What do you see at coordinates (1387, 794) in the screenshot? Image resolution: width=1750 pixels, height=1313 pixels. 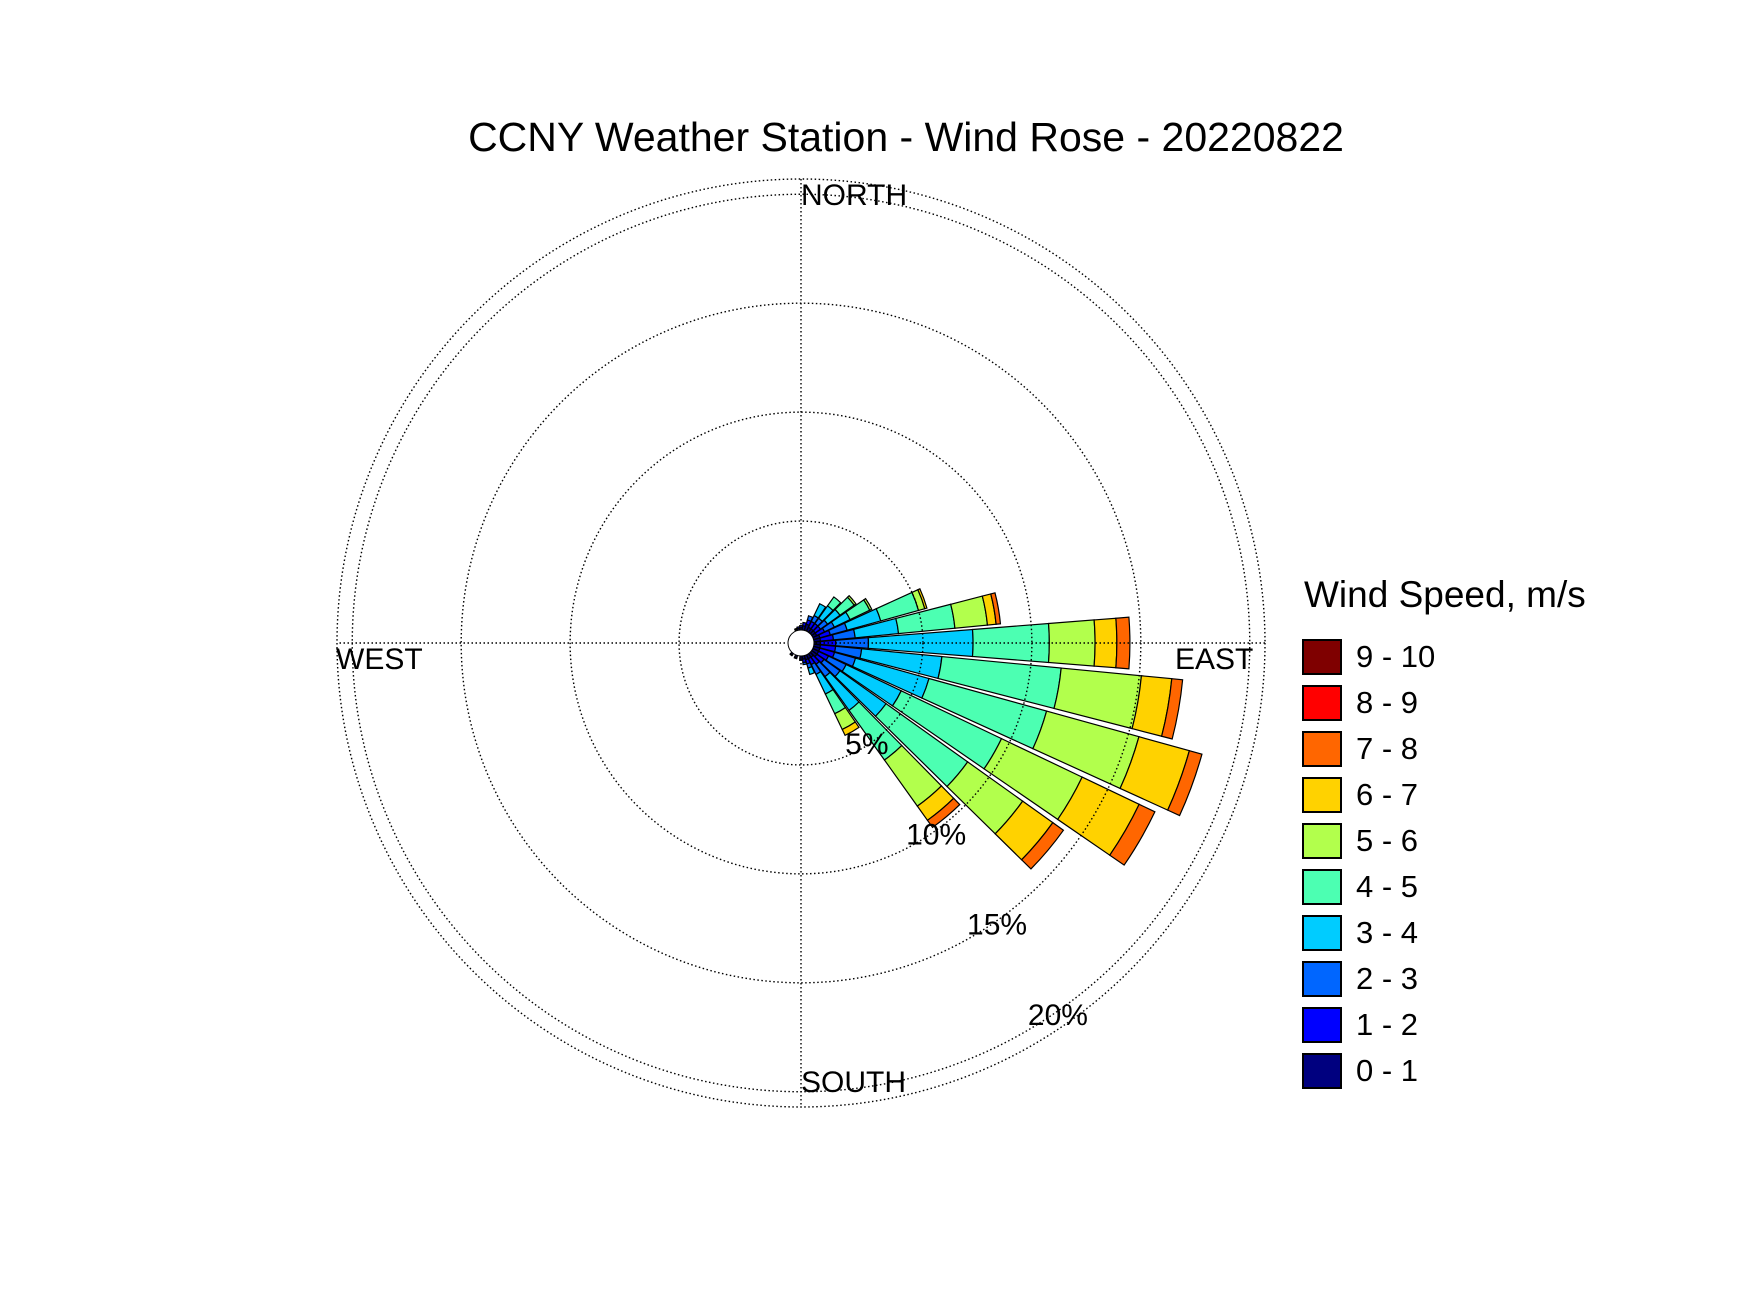 I see `legend-label: 6 - 7` at bounding box center [1387, 794].